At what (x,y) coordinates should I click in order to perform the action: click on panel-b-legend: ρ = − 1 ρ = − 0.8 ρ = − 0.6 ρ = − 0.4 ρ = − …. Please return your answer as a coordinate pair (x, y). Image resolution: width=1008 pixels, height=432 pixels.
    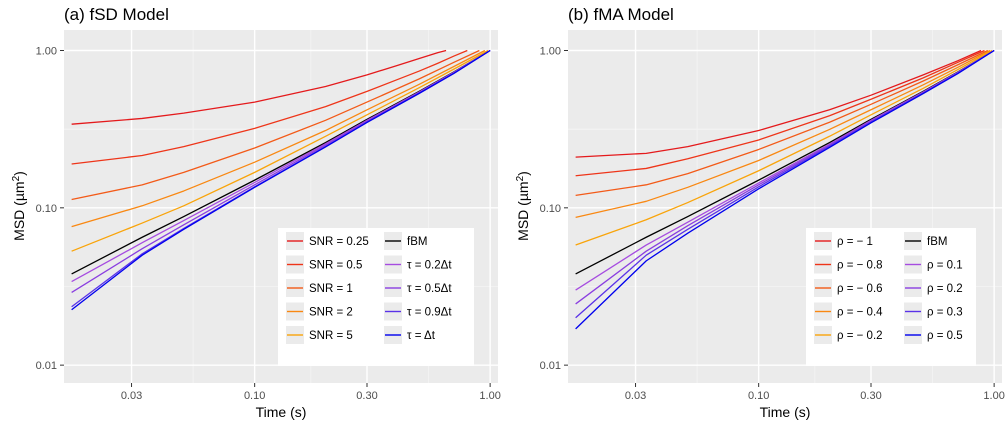
    Looking at the image, I should click on (891, 297).